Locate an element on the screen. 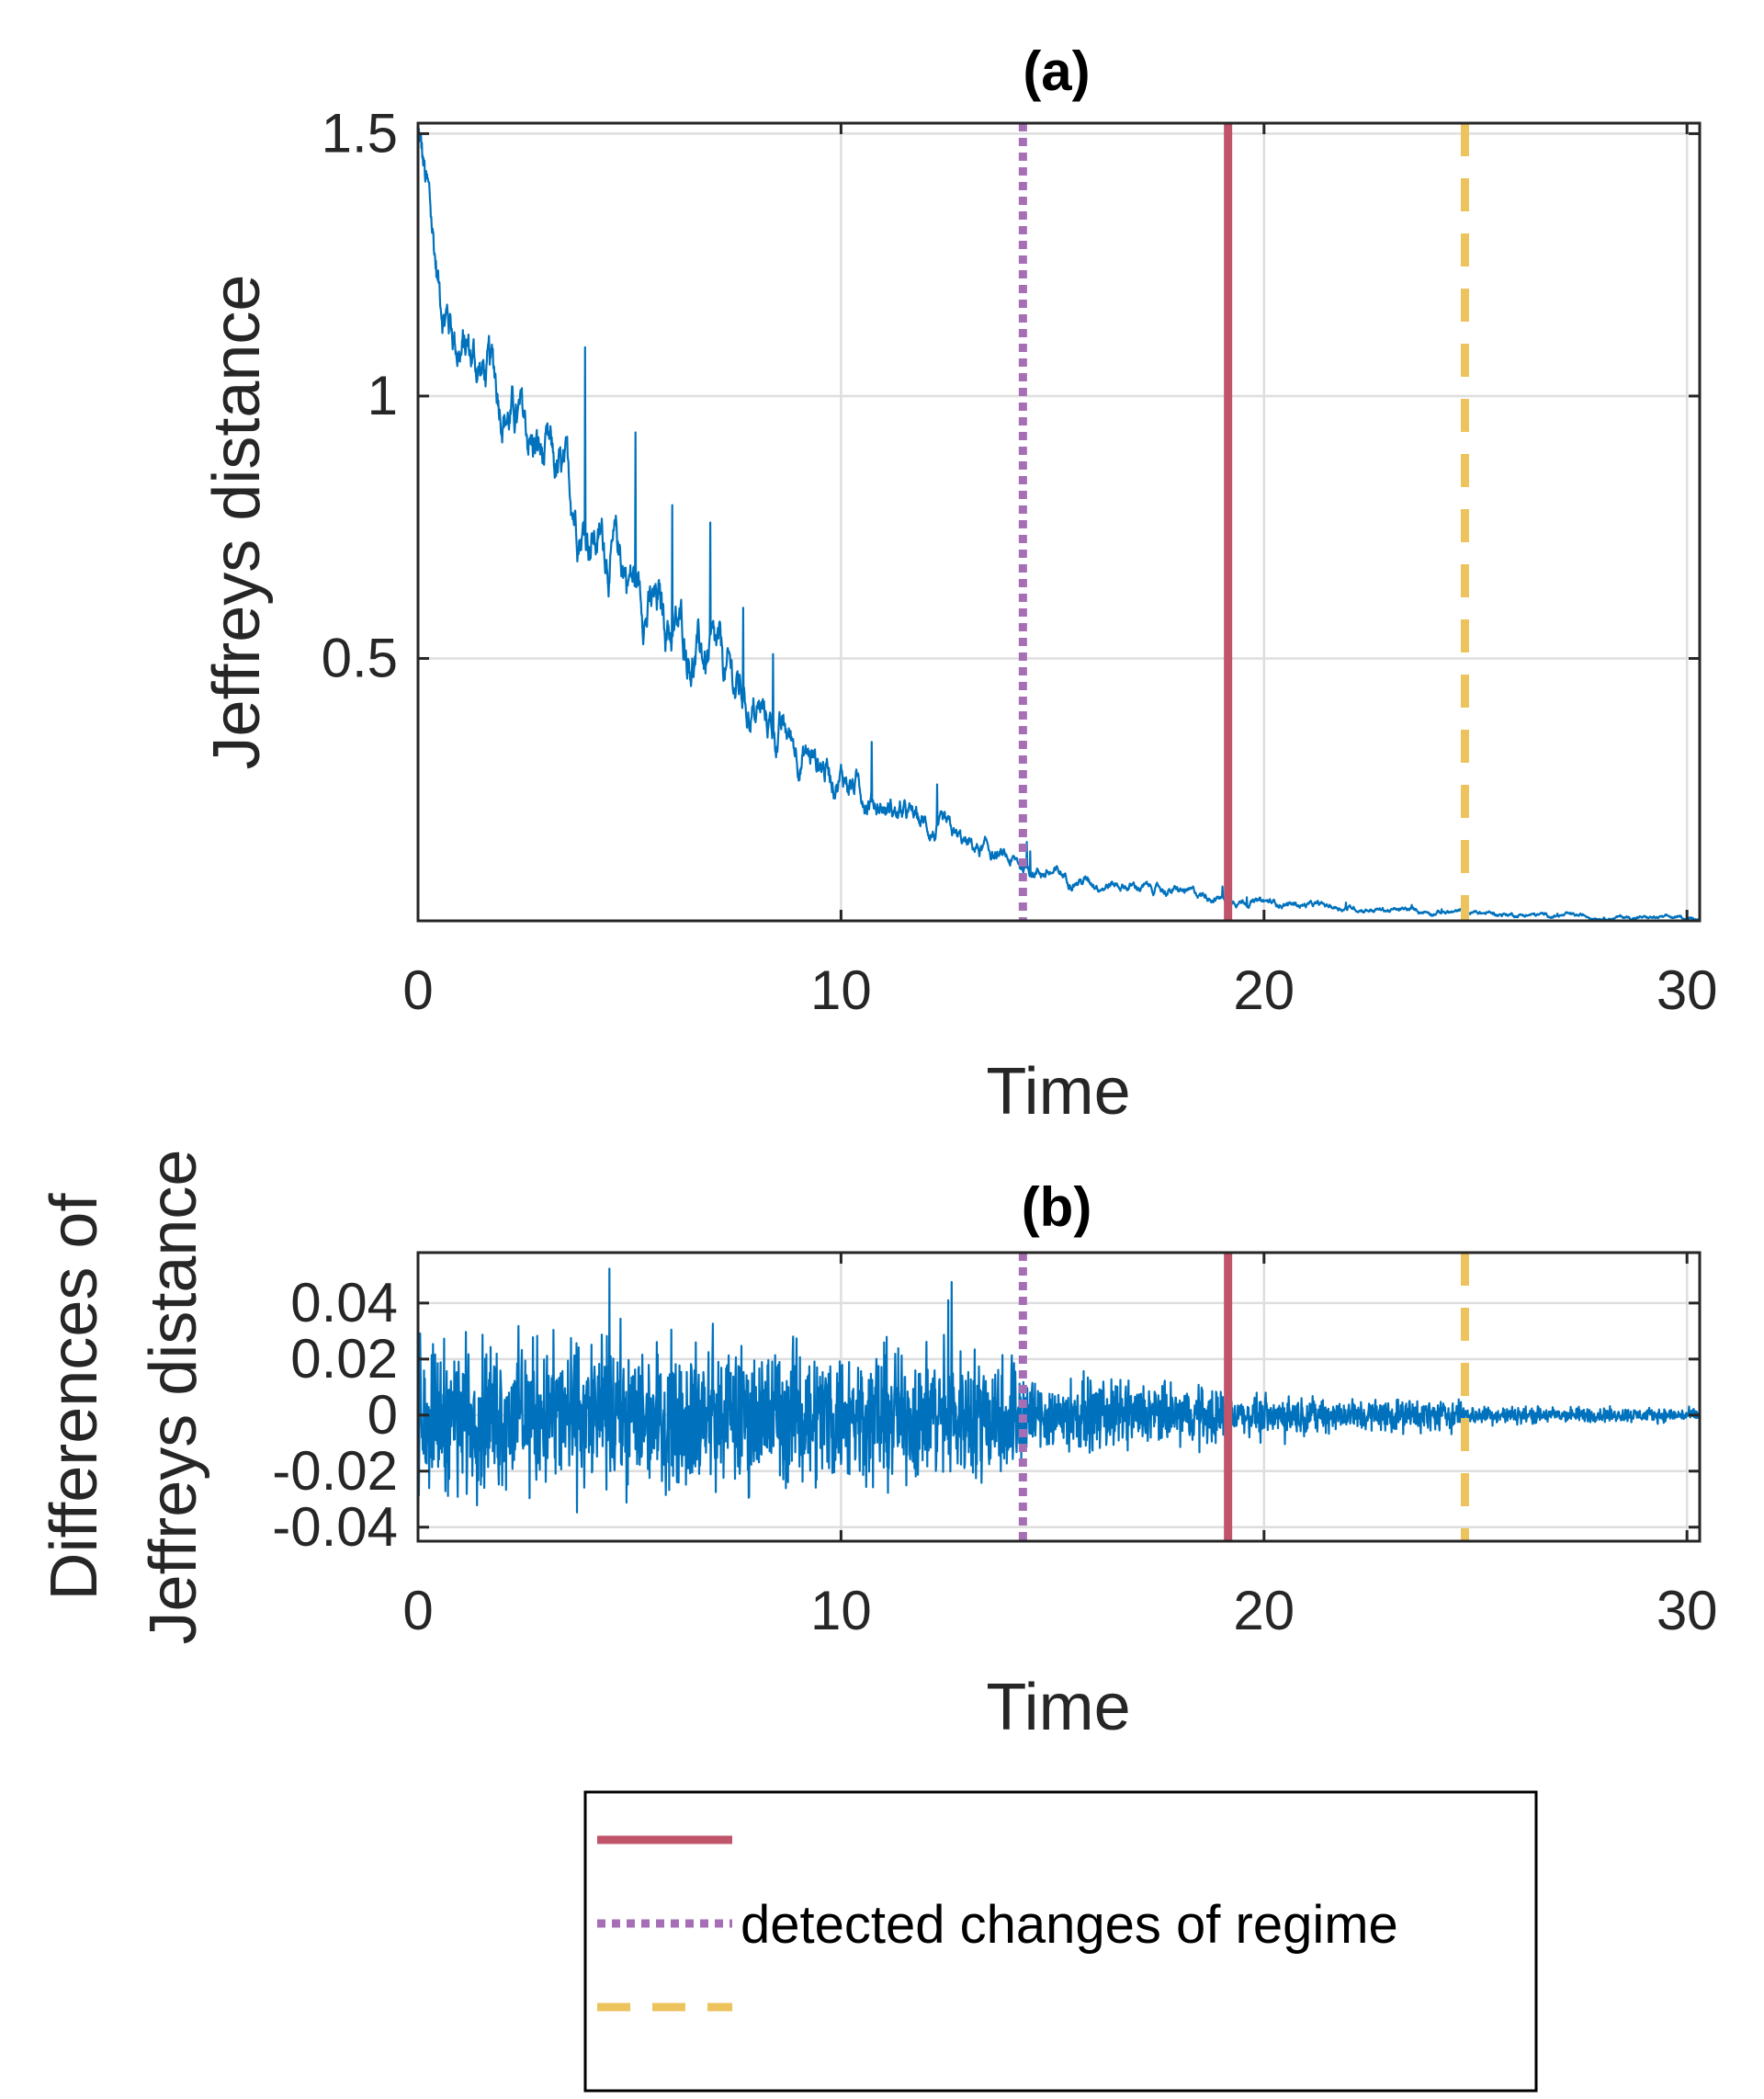 This screenshot has height=2099, width=1764. panel-b-title: (b) is located at coordinates (1057, 1207).